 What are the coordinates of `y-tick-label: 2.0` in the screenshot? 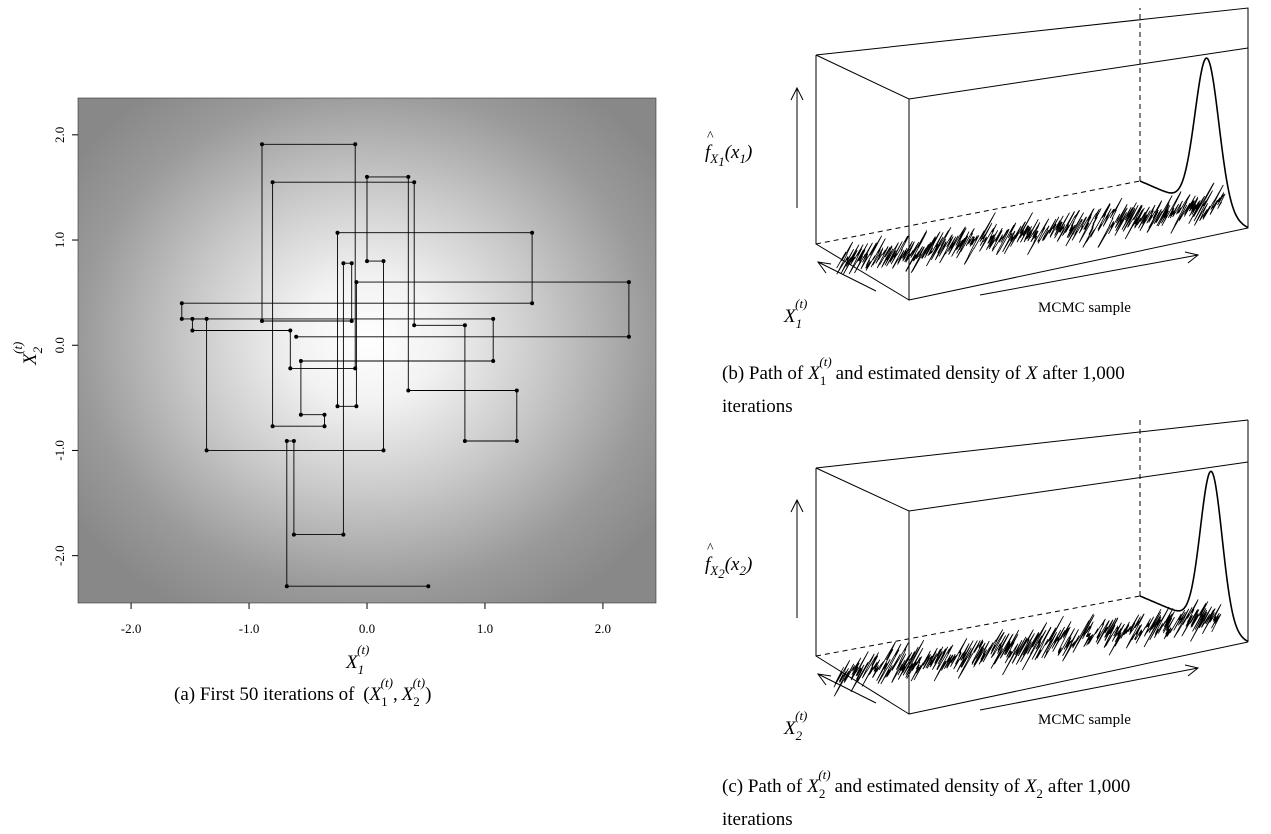 It's located at (59, 135).